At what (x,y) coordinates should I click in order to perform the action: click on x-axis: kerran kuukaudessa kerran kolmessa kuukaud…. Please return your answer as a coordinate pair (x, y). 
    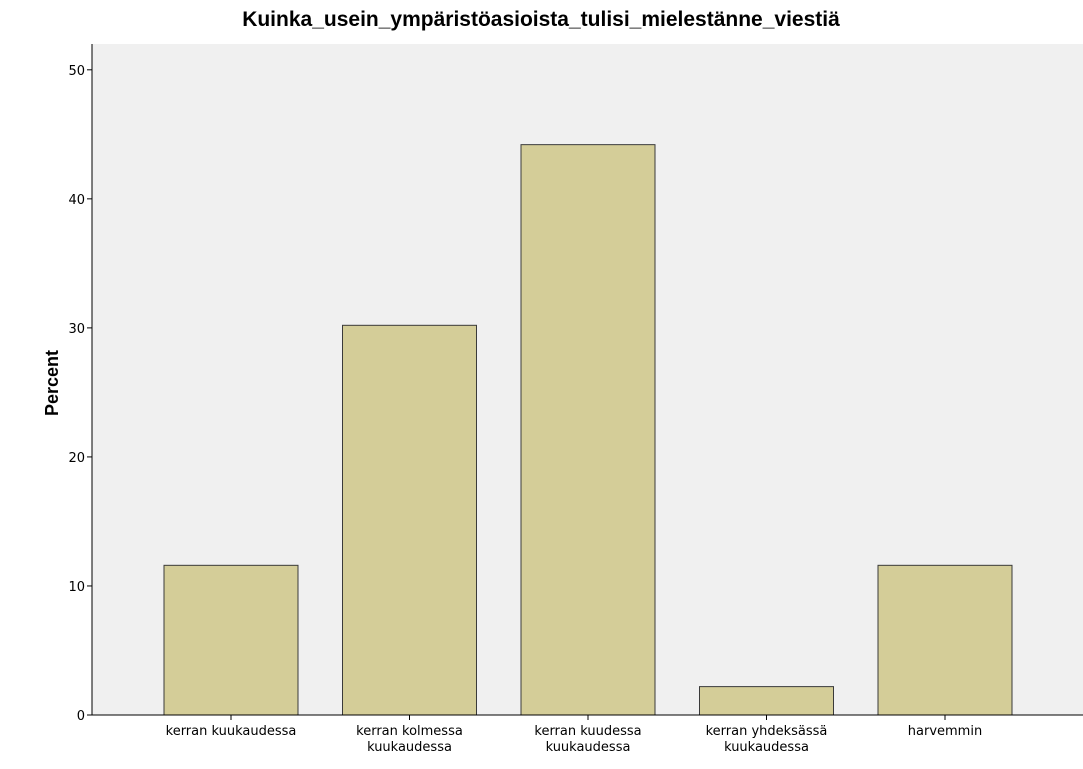
    Looking at the image, I should click on (587, 734).